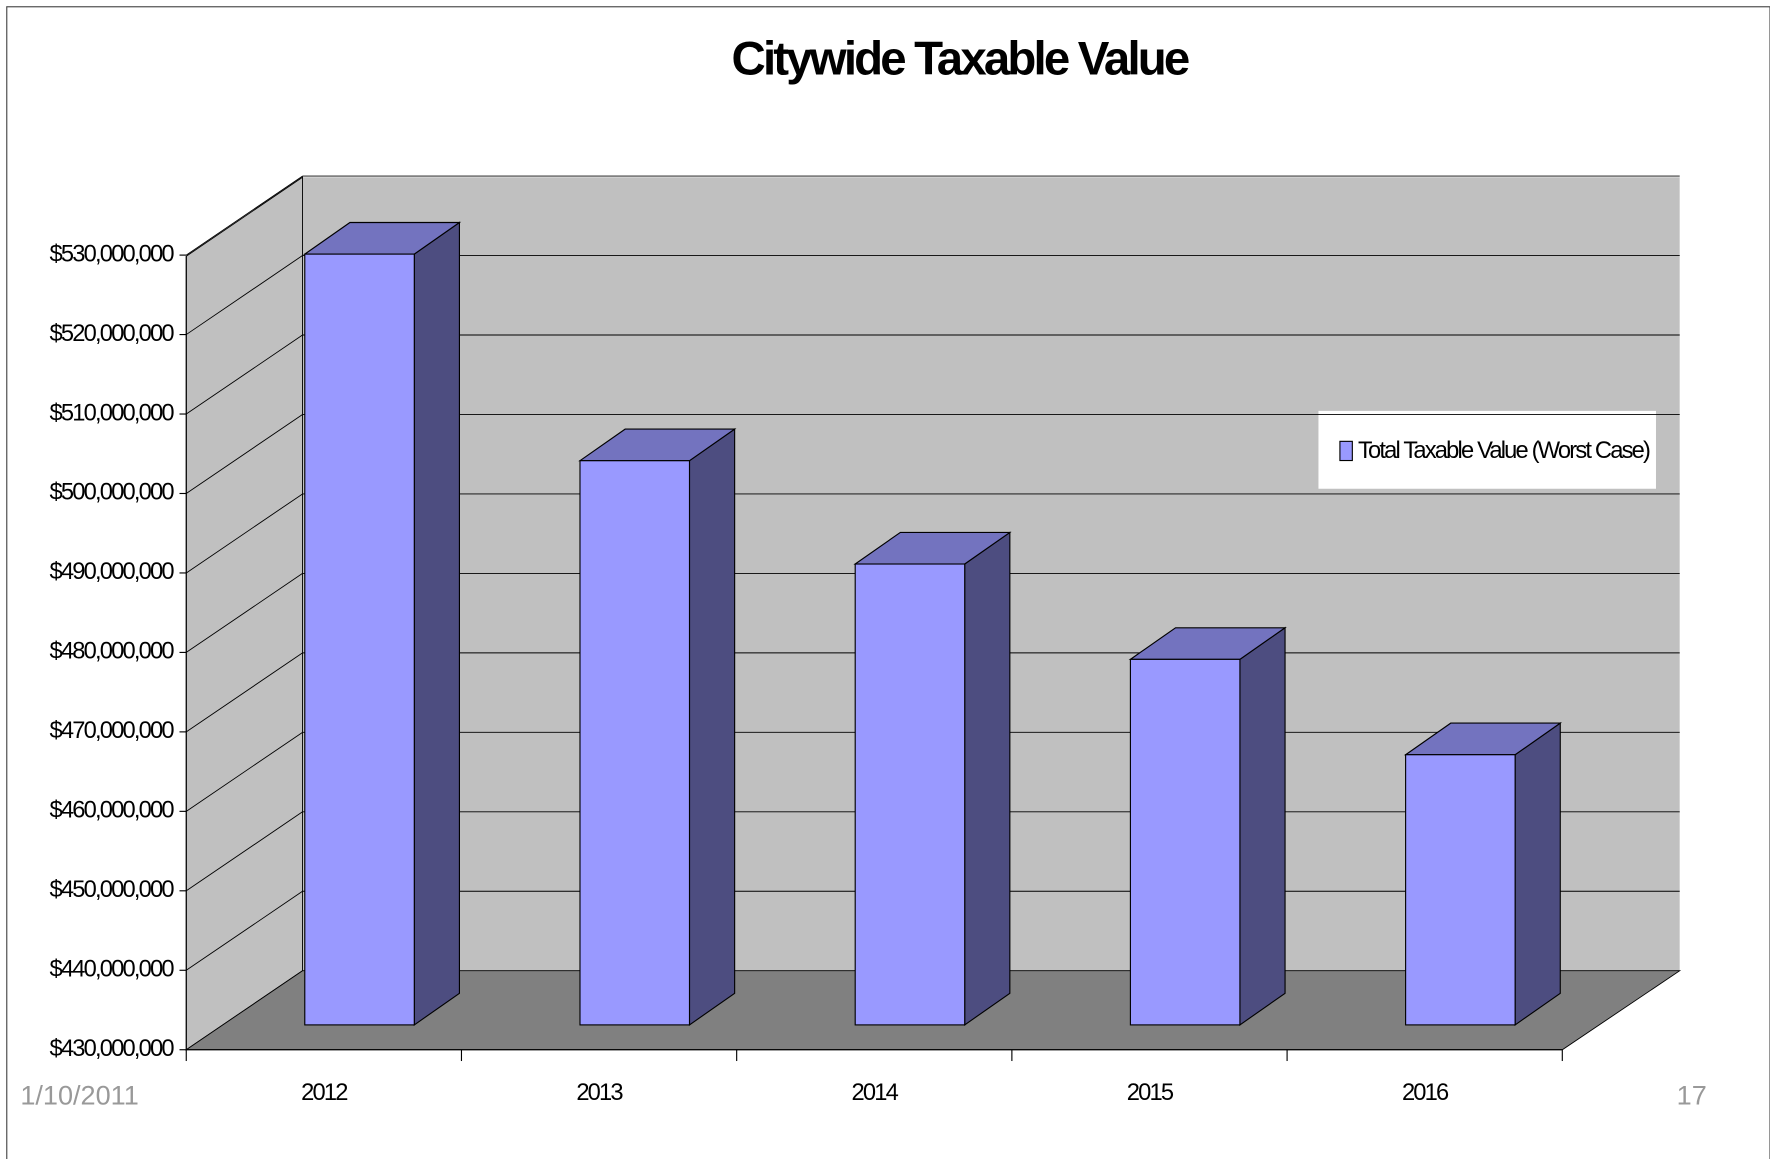 This screenshot has width=1770, height=1159. What do you see at coordinates (875, 1093) in the screenshot?
I see `x-tick-label: 2014` at bounding box center [875, 1093].